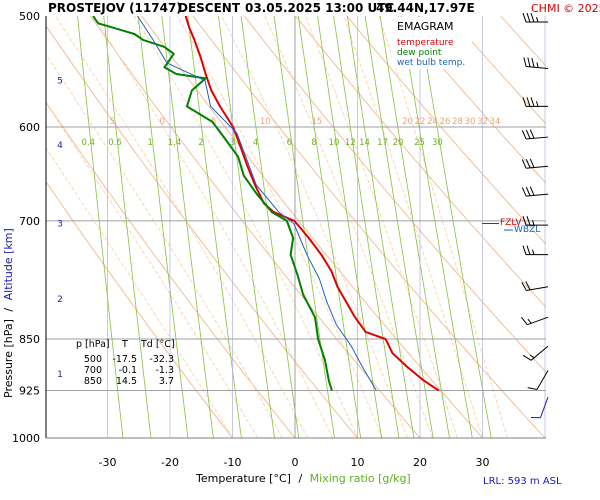 Image resolution: width=600 pixels, height=500 pixels. Describe the element at coordinates (542, 380) in the screenshot. I see `wind-barb-staff` at that location.